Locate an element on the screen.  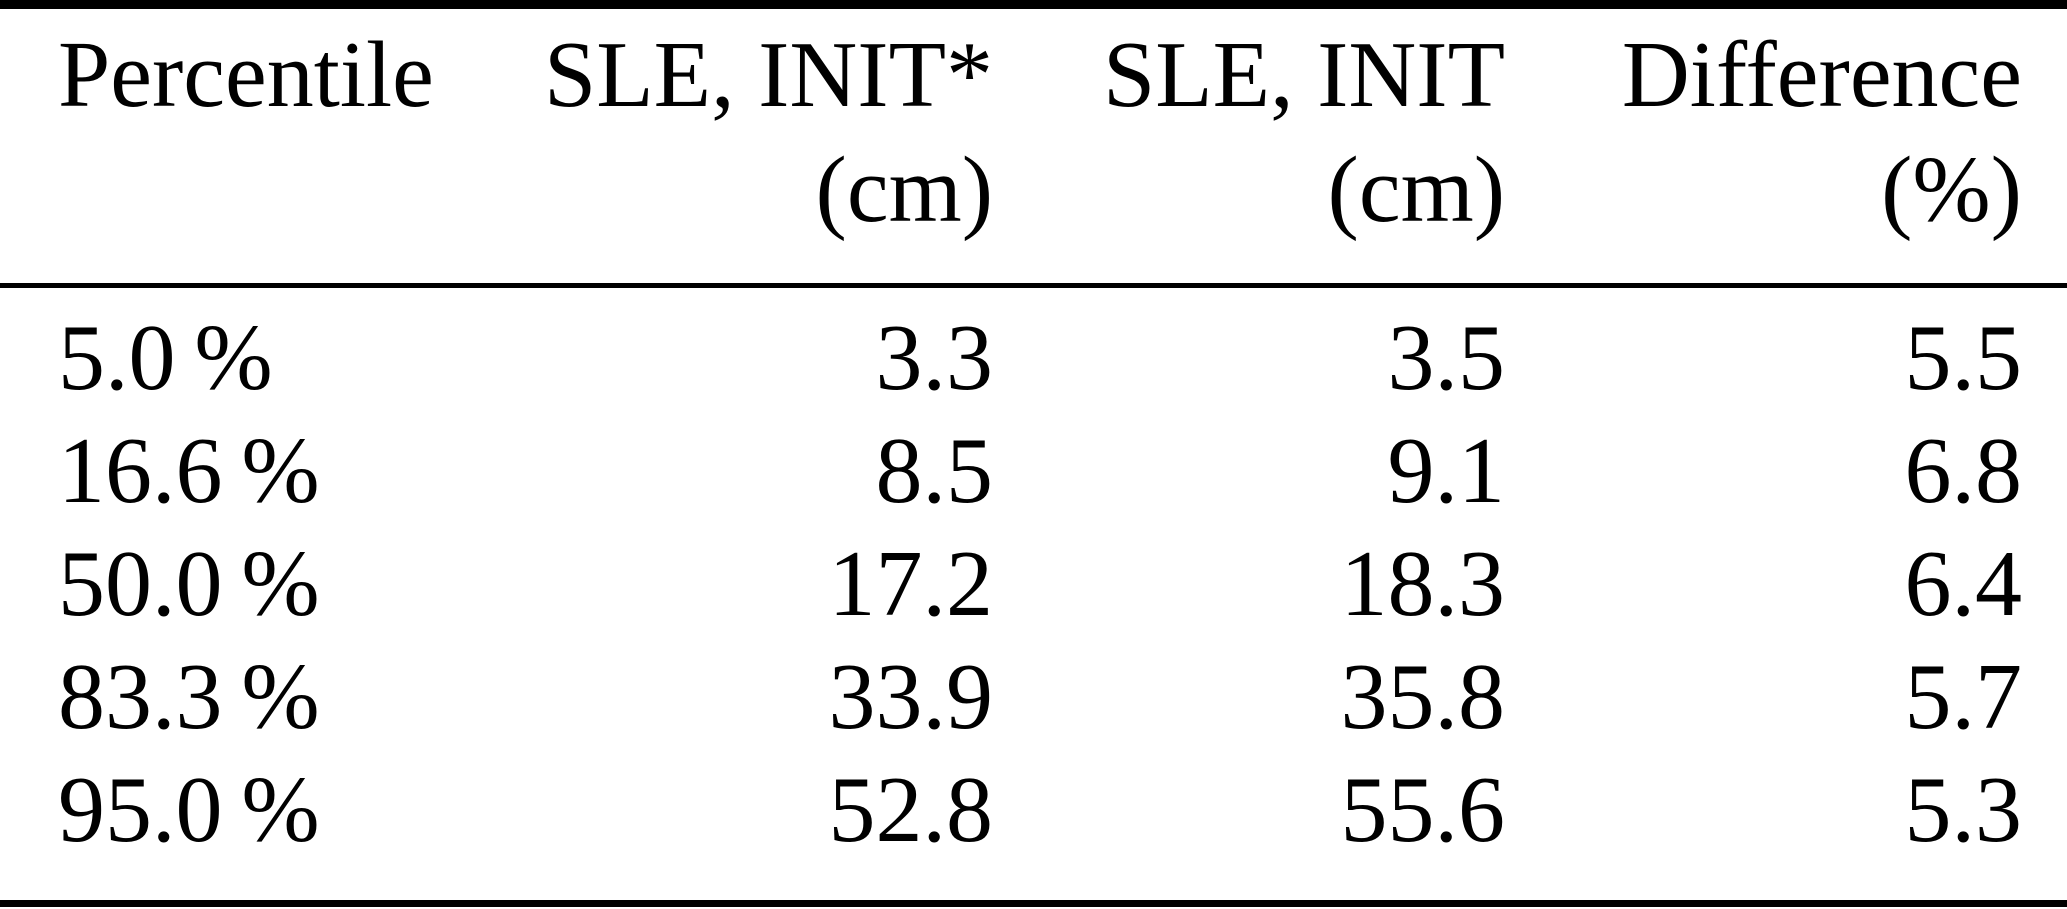
column-label: SLE, INIT is located at coordinates (1303, 75).